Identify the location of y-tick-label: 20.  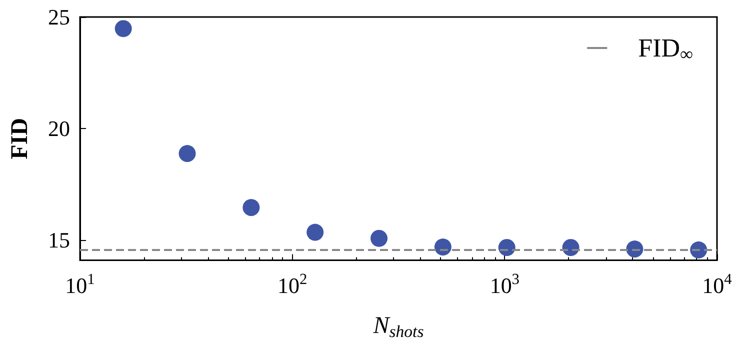
(59, 129).